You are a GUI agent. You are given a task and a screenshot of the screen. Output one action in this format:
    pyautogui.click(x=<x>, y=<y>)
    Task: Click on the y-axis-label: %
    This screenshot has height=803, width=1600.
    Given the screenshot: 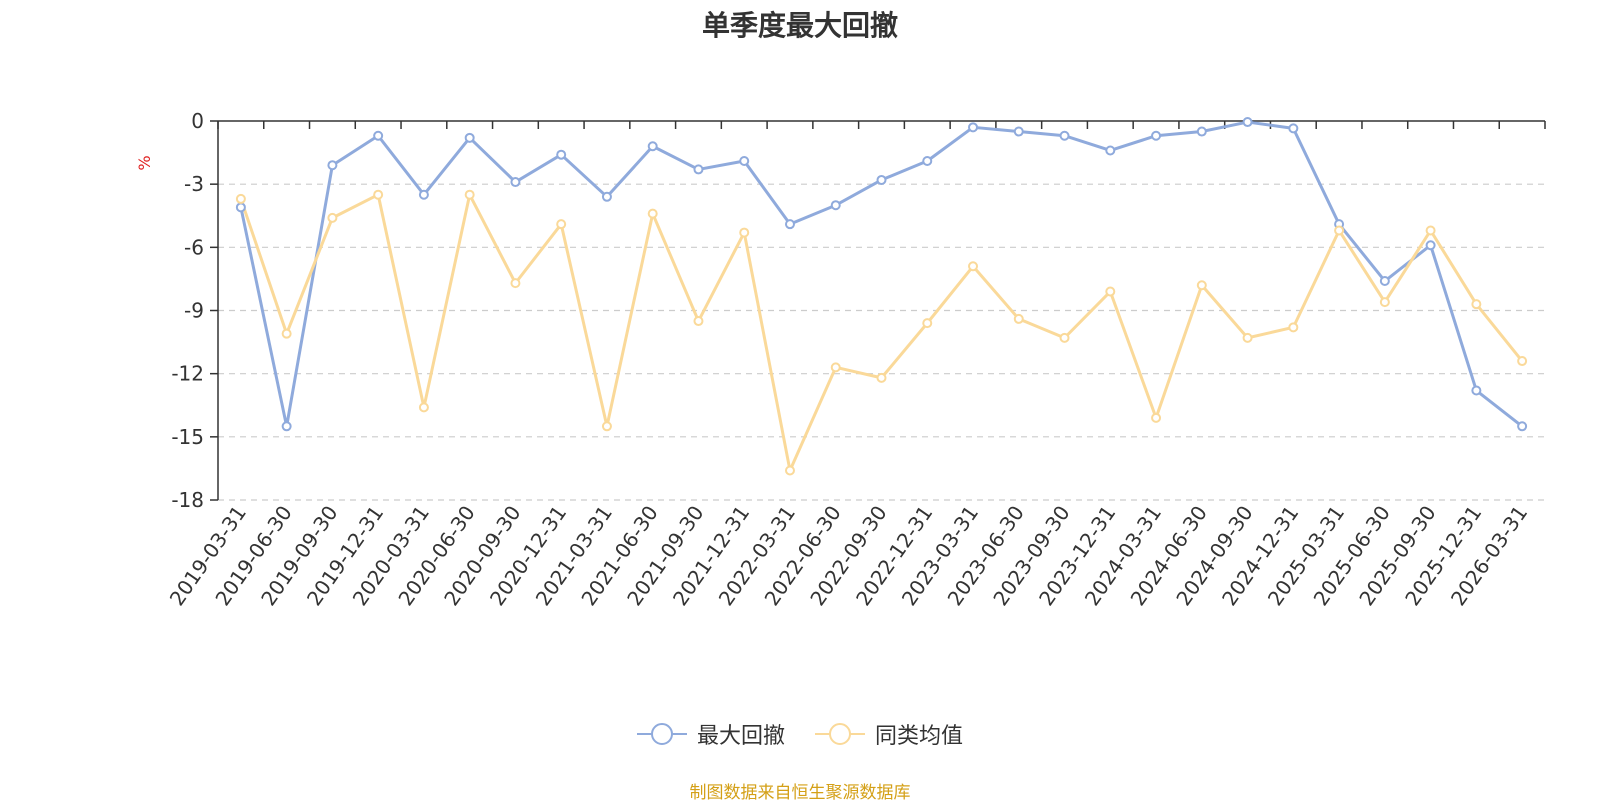 What is the action you would take?
    pyautogui.click(x=144, y=162)
    